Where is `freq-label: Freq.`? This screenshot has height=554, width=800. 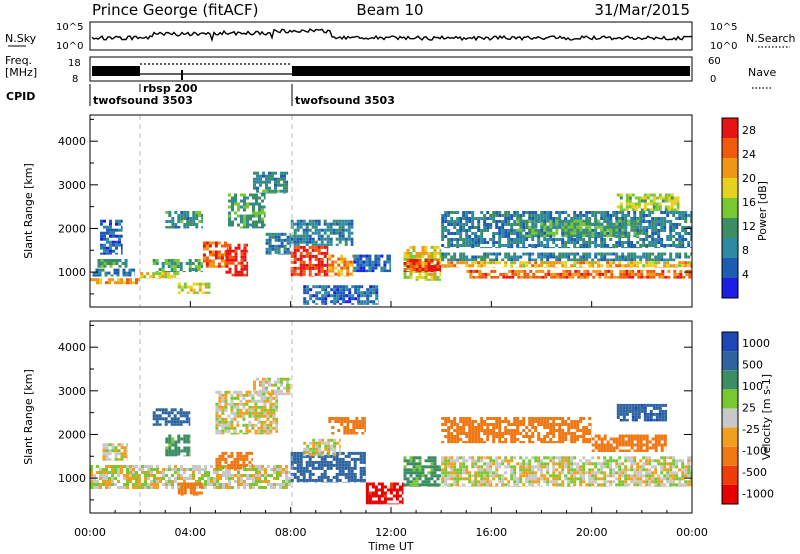 freq-label: Freq. is located at coordinates (18, 60).